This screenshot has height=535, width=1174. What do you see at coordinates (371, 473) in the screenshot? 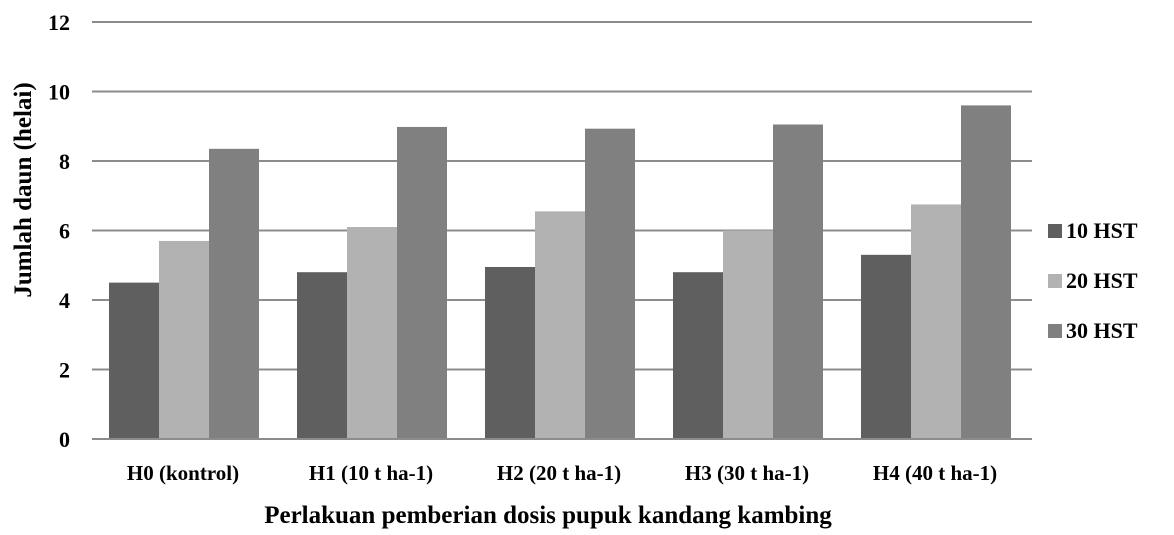
I see `x-tick-label: H1 (10 t ha-1)` at bounding box center [371, 473].